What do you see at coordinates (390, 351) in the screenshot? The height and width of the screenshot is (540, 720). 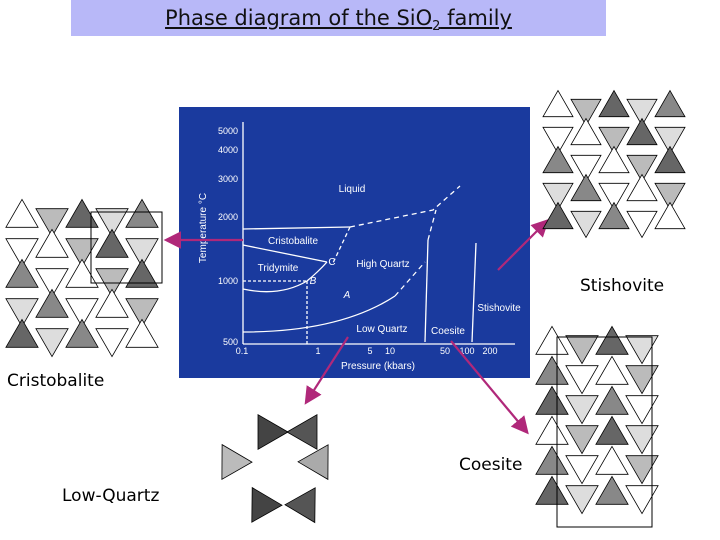 I see `x-tick-label: 10` at bounding box center [390, 351].